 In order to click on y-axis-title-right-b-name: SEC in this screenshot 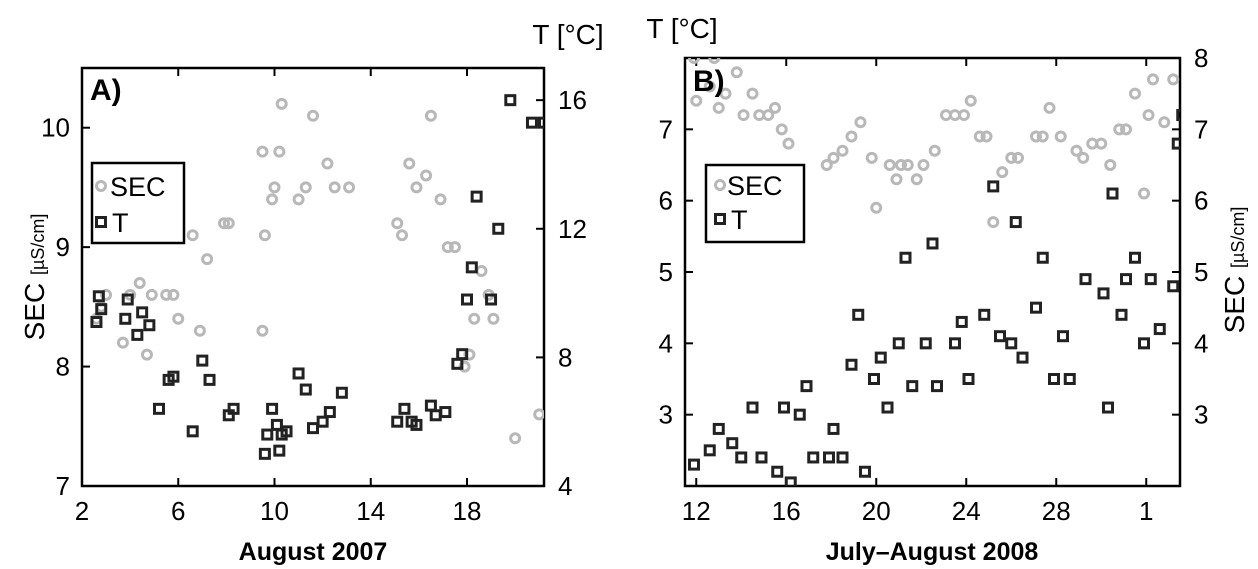, I will do `click(1234, 305)`.